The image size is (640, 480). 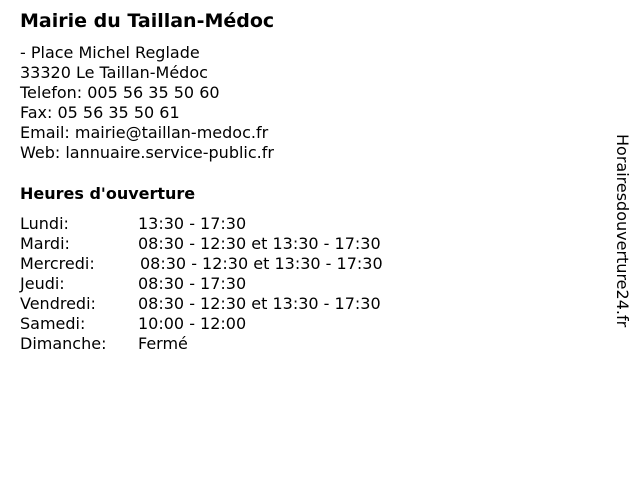 What do you see at coordinates (57, 263) in the screenshot?
I see `day-label: Mercredi:` at bounding box center [57, 263].